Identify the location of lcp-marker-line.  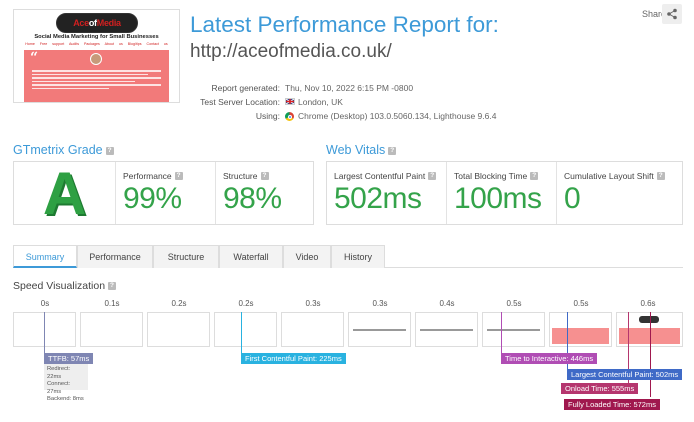
(567, 340).